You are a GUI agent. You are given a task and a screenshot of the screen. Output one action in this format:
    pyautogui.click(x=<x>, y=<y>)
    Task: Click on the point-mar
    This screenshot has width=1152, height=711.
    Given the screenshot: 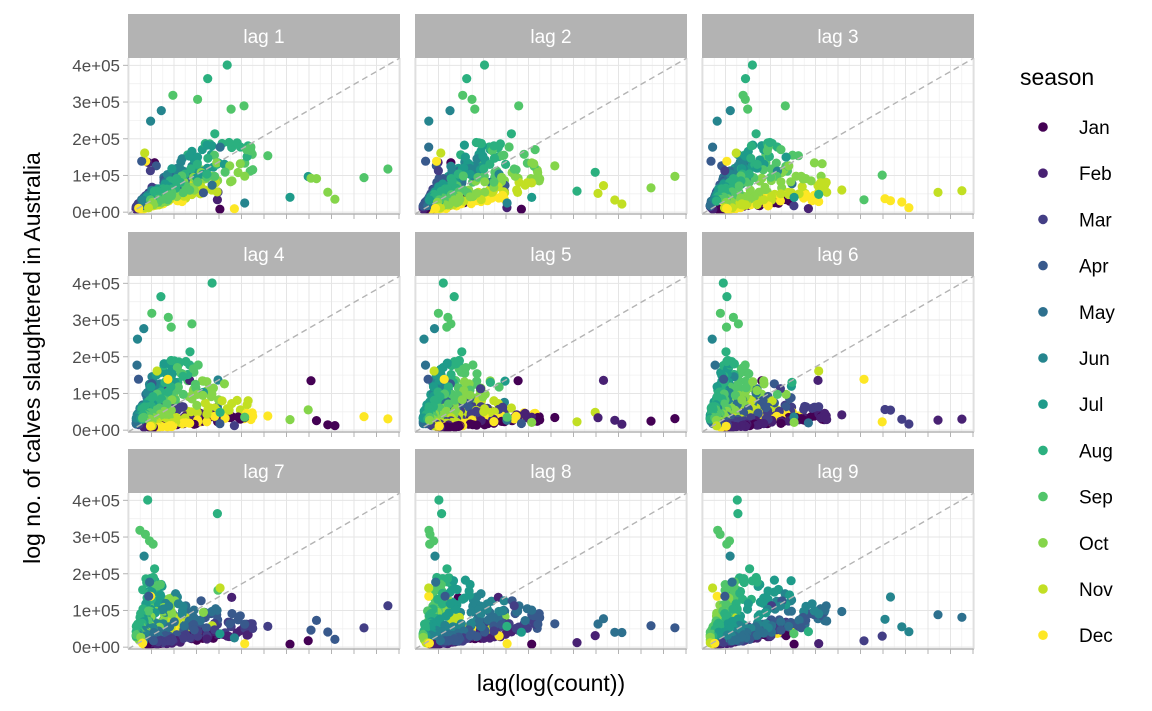 What is the action you would take?
    pyautogui.click(x=268, y=626)
    